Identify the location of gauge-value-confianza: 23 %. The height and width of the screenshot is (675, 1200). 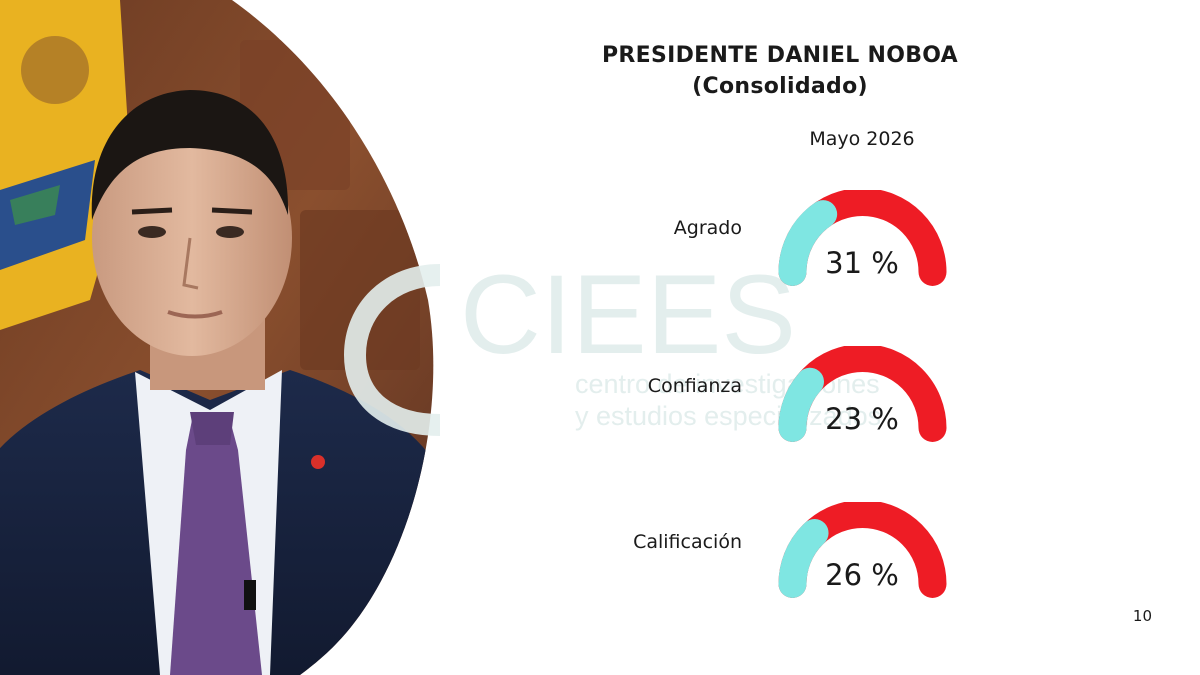
(862, 419).